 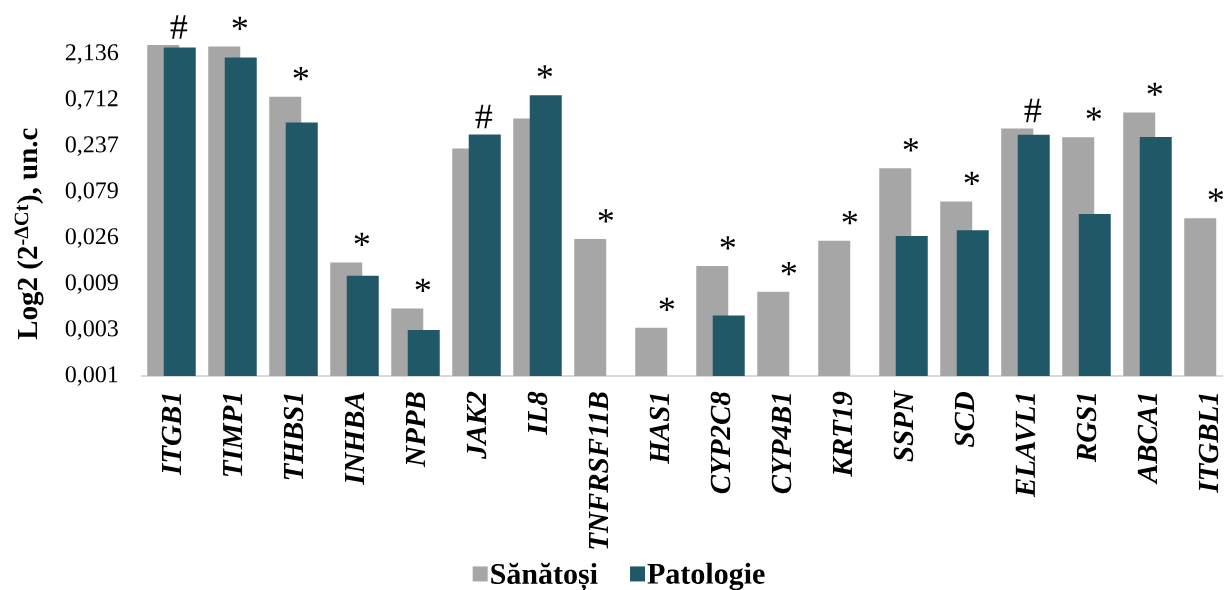 What do you see at coordinates (781, 444) in the screenshot?
I see `x-tick-label: CYP4B1` at bounding box center [781, 444].